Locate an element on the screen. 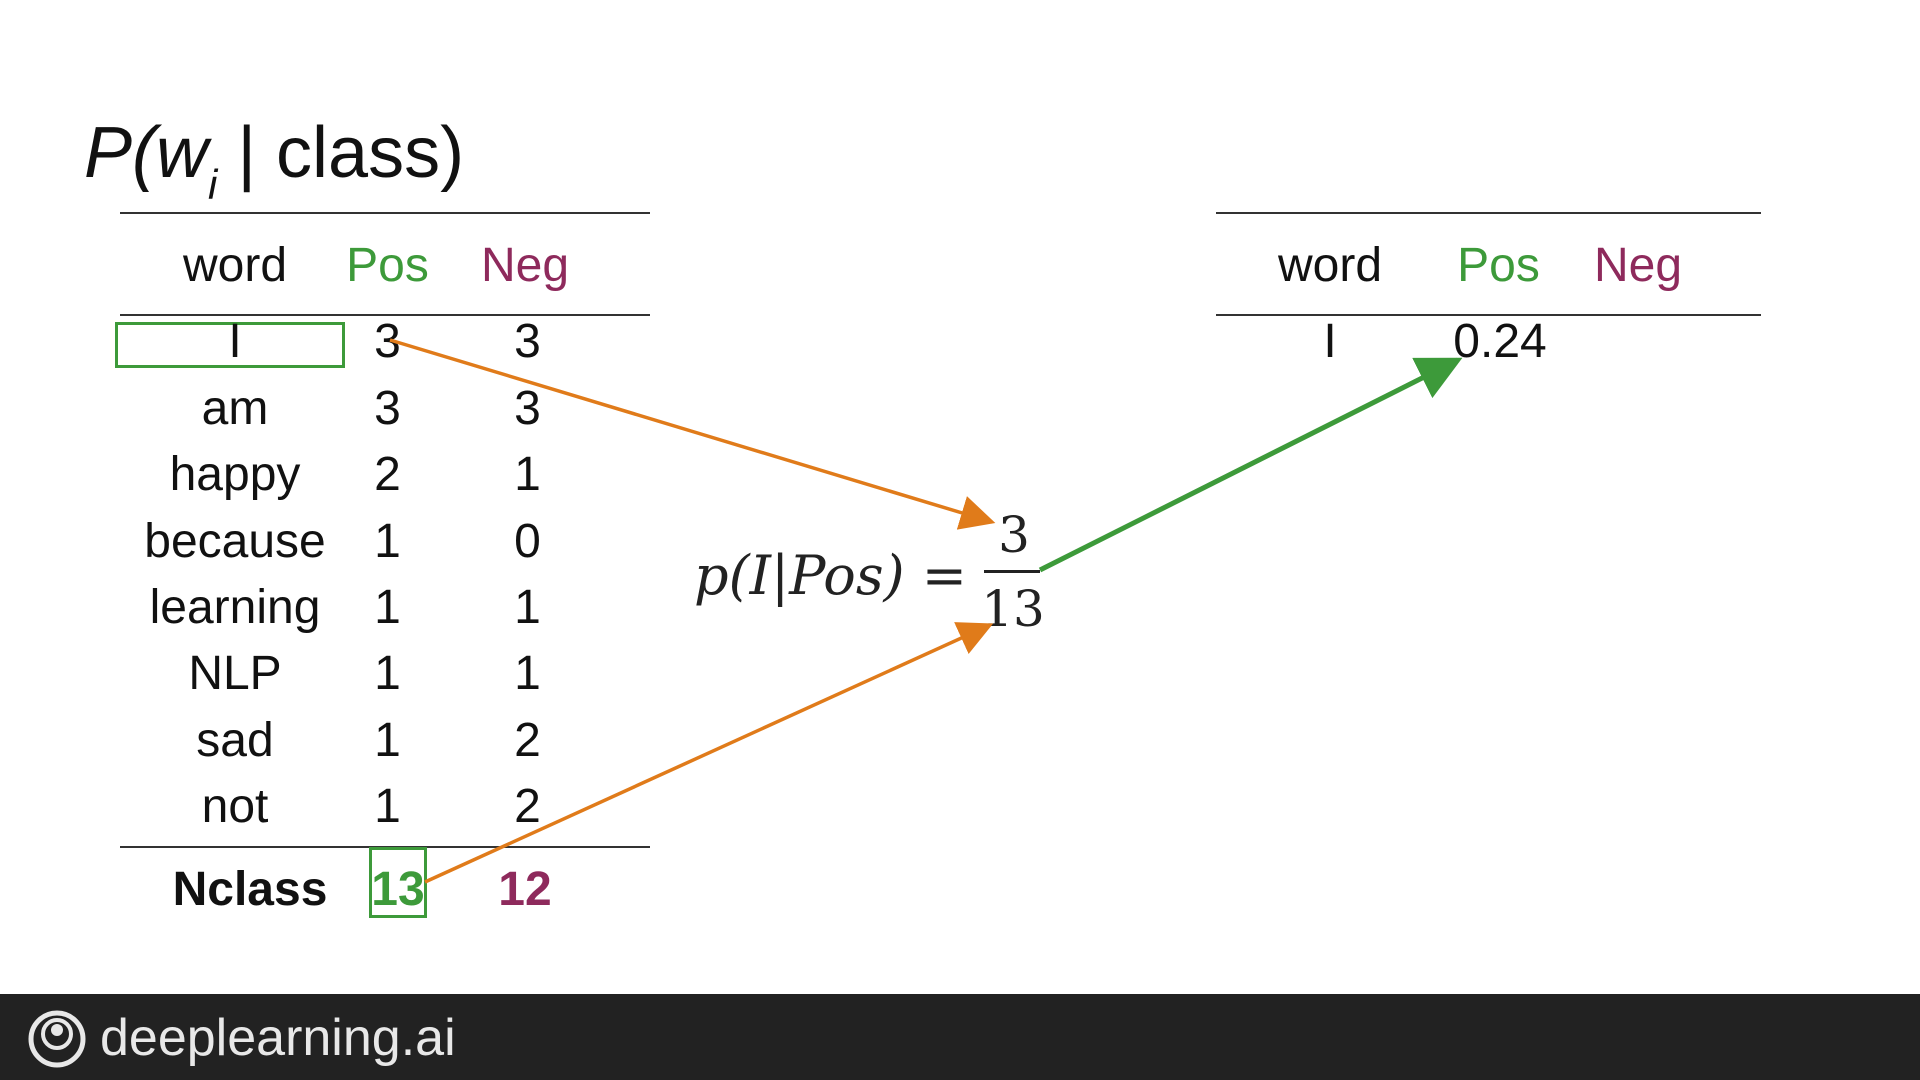  table-row-pos: 2 is located at coordinates (387, 474).